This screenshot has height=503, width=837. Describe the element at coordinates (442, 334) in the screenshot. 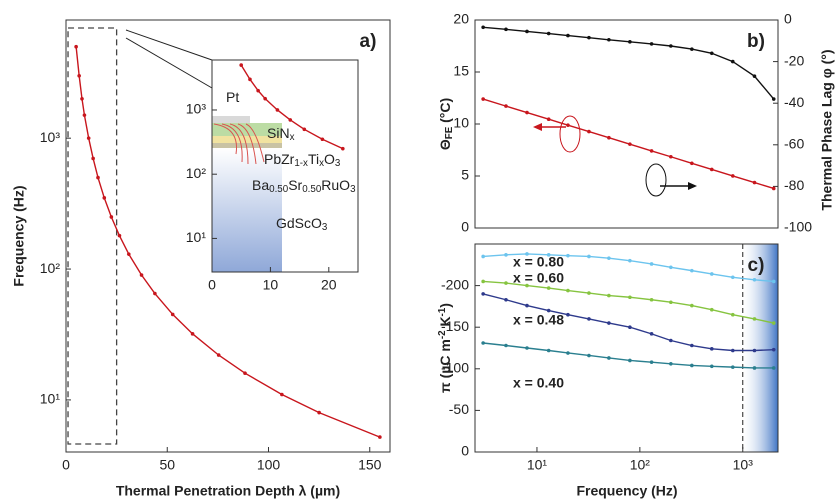

I see `label-part: -2` at that location.